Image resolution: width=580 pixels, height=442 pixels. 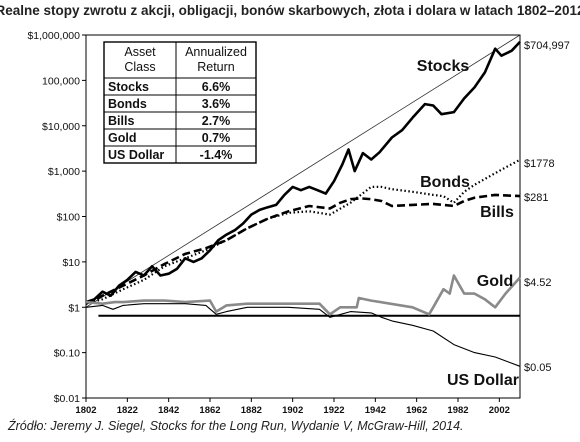 I want to click on end-label-bills: $281, so click(x=536, y=198).